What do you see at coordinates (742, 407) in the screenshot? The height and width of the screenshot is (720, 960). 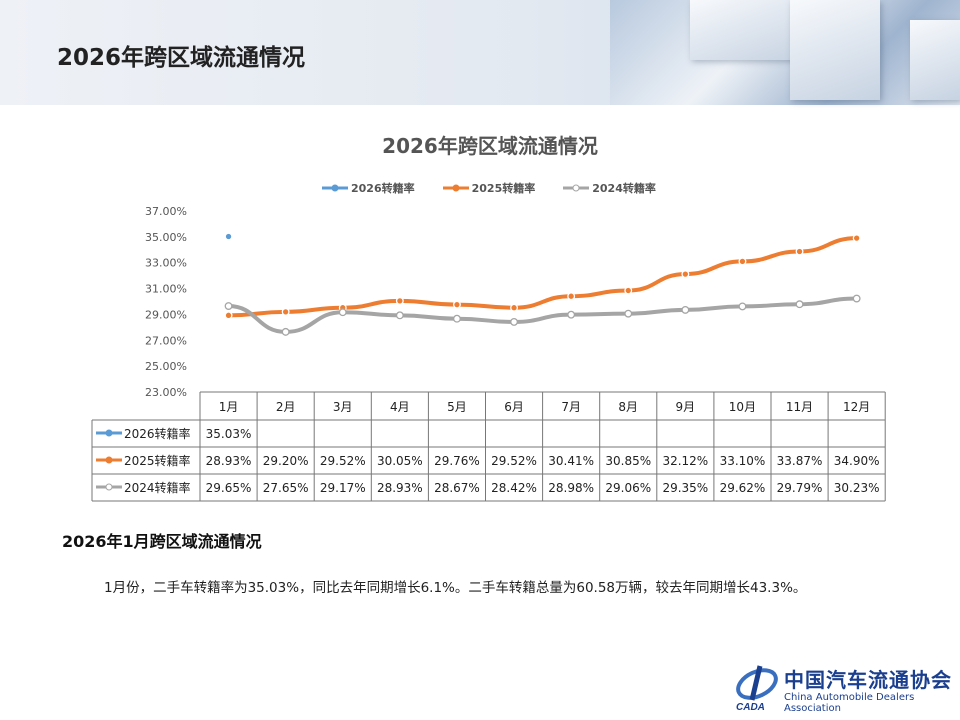 I see `x-tick-label: 10月` at bounding box center [742, 407].